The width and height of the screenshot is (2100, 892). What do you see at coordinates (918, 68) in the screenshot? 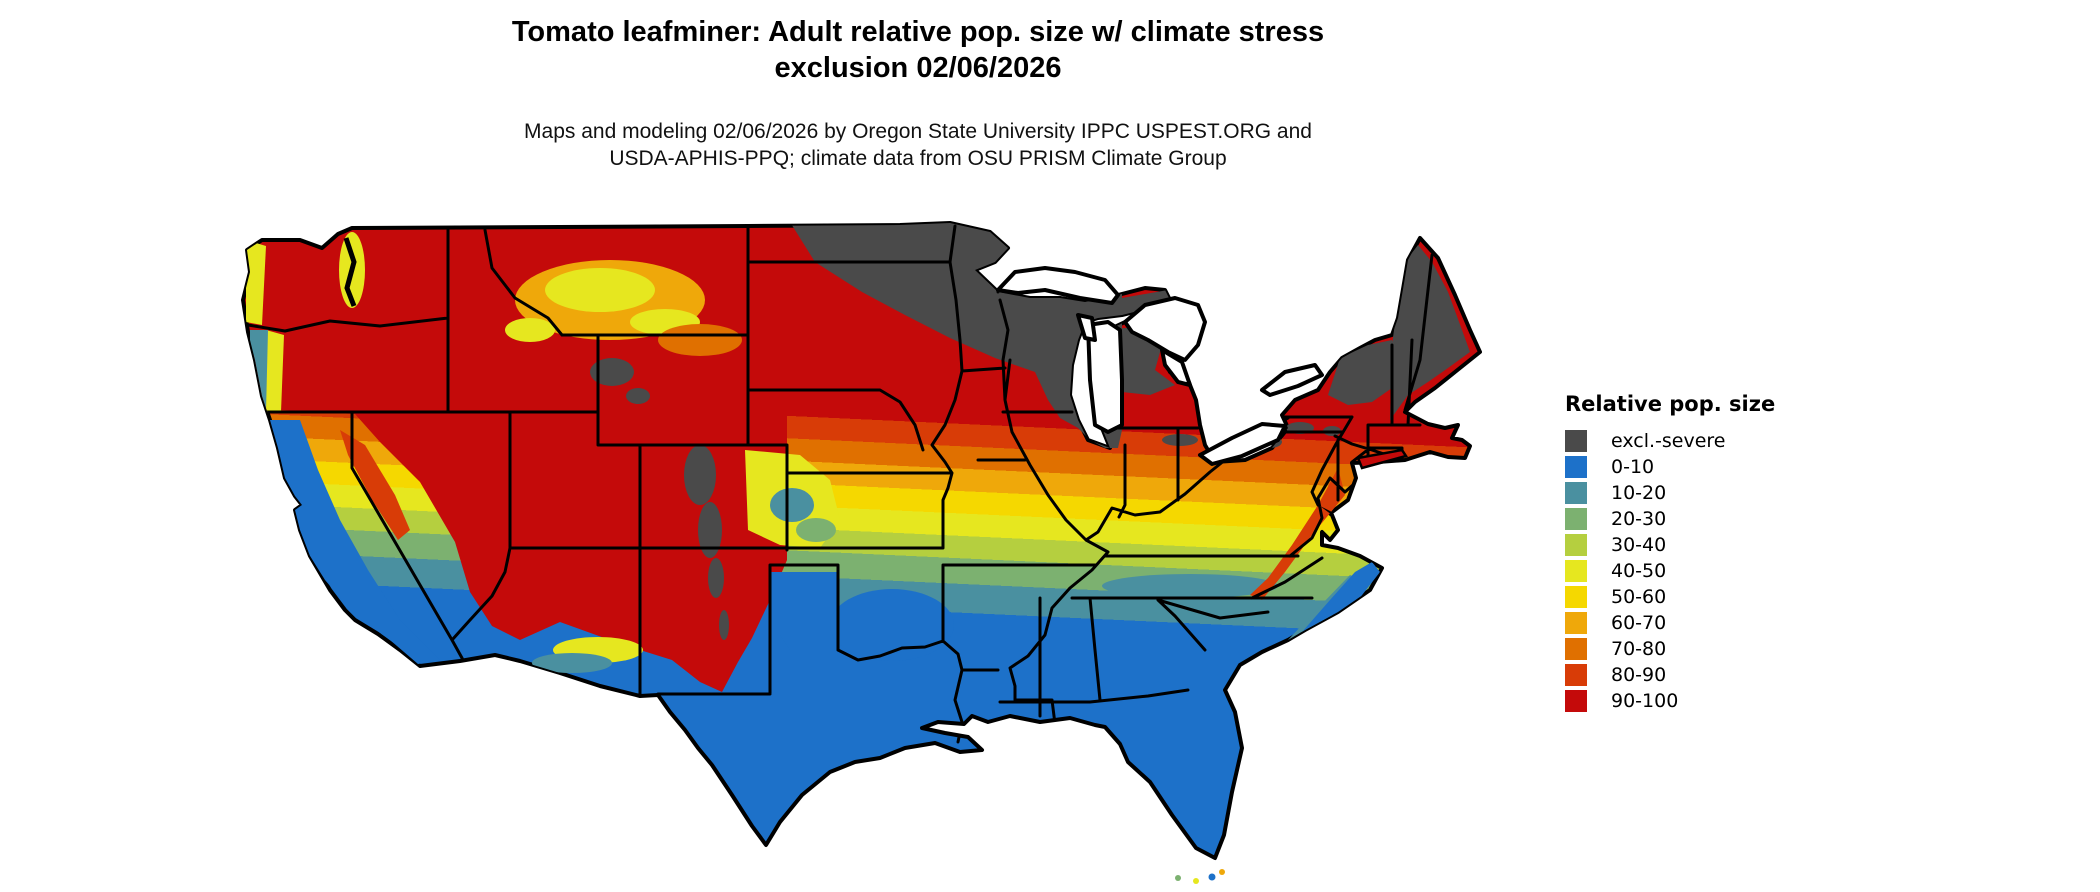
I see `title-line-2: exclusion 02/06/2026` at bounding box center [918, 68].